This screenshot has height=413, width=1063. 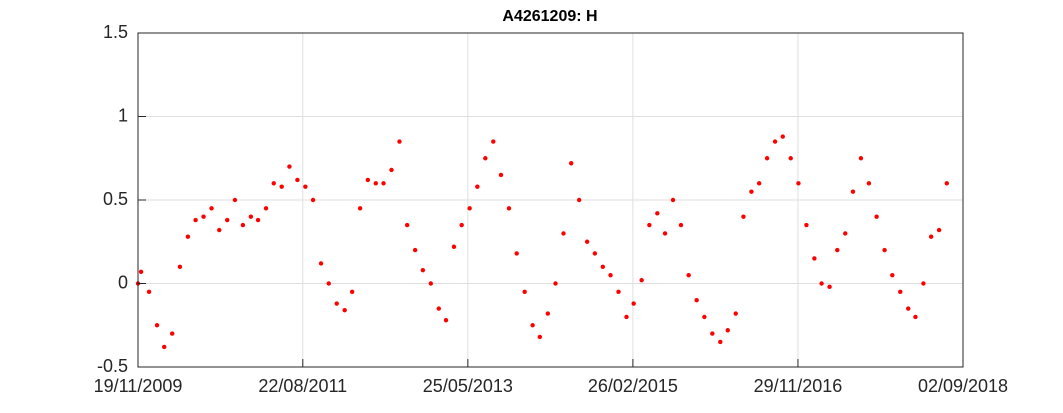 I want to click on x-tick-label: 02/09/2018, so click(x=963, y=386).